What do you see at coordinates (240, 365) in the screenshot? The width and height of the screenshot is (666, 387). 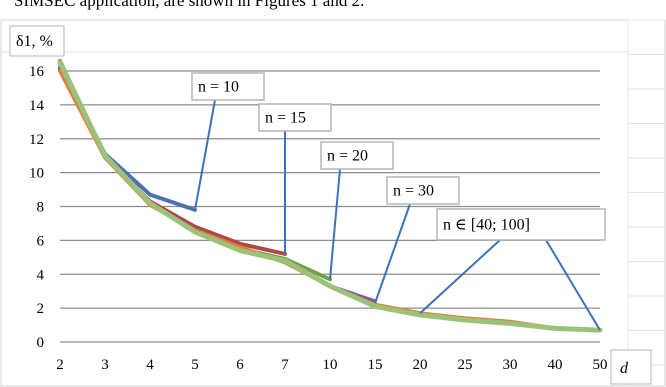 I see `x-tick-label: 6` at bounding box center [240, 365].